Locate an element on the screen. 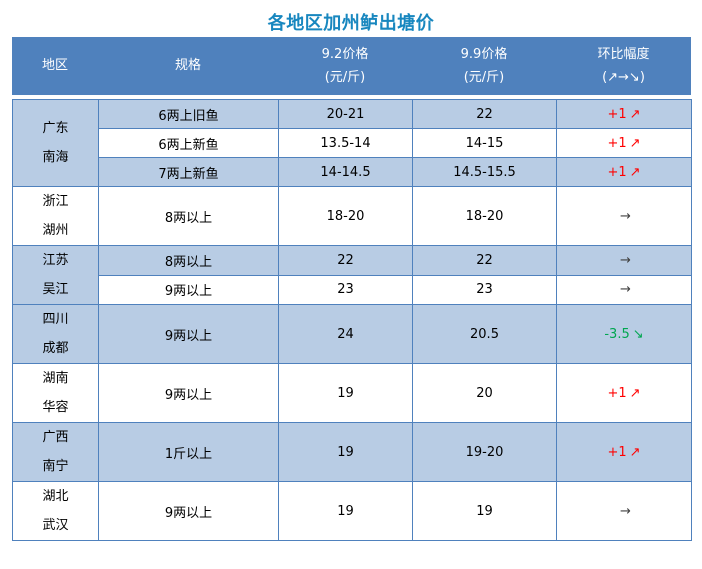 This screenshot has height=569, width=702. price-99-cell: 20 is located at coordinates (484, 393).